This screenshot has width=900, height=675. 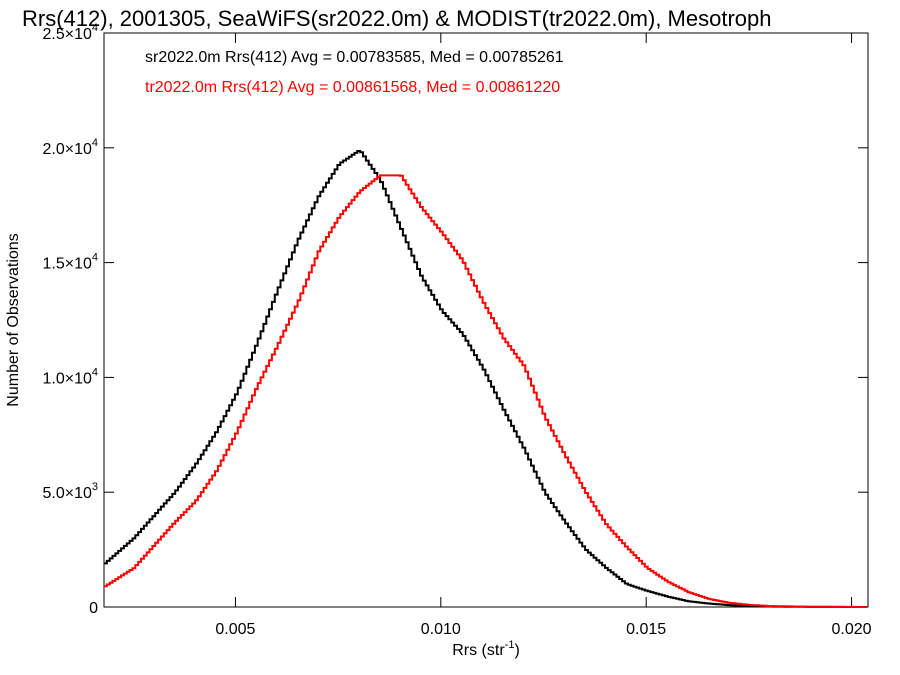 What do you see at coordinates (70, 491) in the screenshot?
I see `y-tick-label: 5.0×10³` at bounding box center [70, 491].